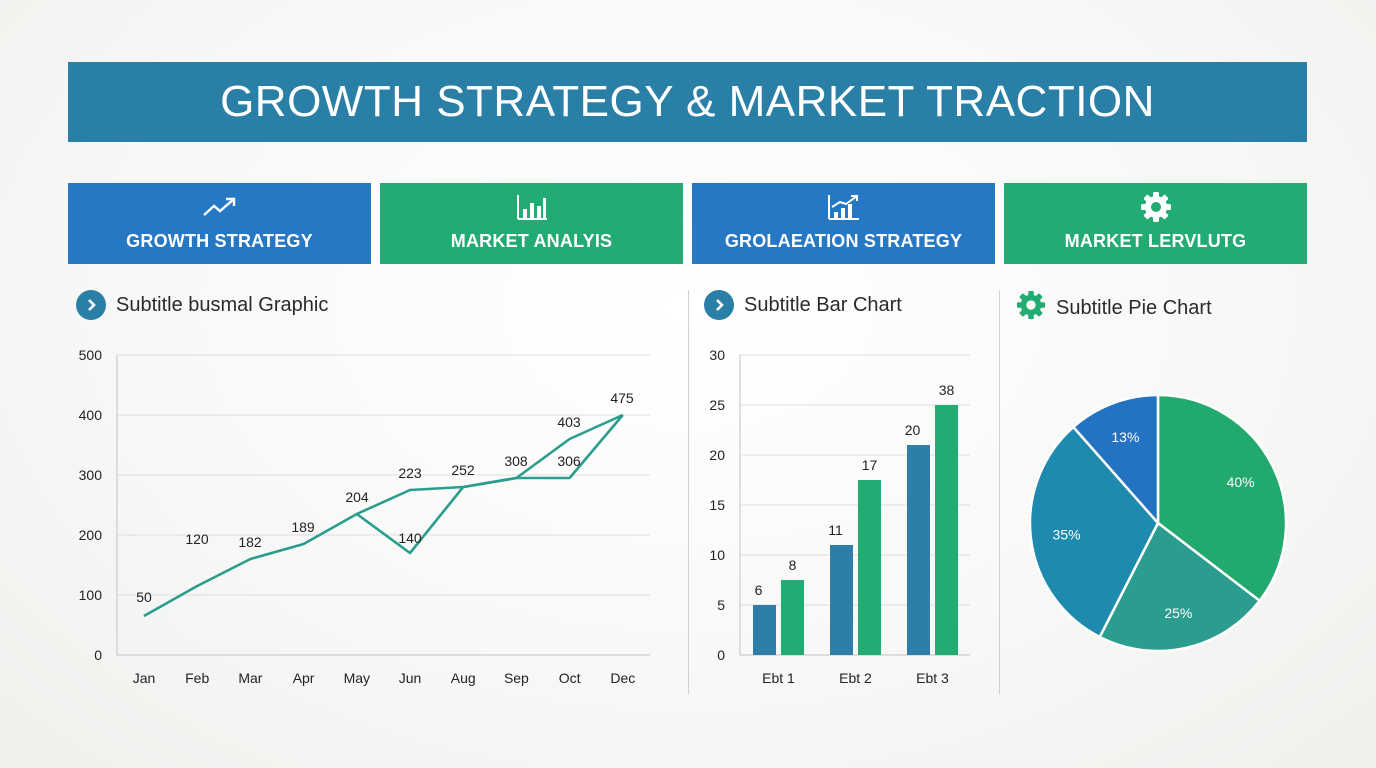  Describe the element at coordinates (1134, 307) in the screenshot. I see `pie-chart-subtitle: Subtitle Pie Chart` at that location.